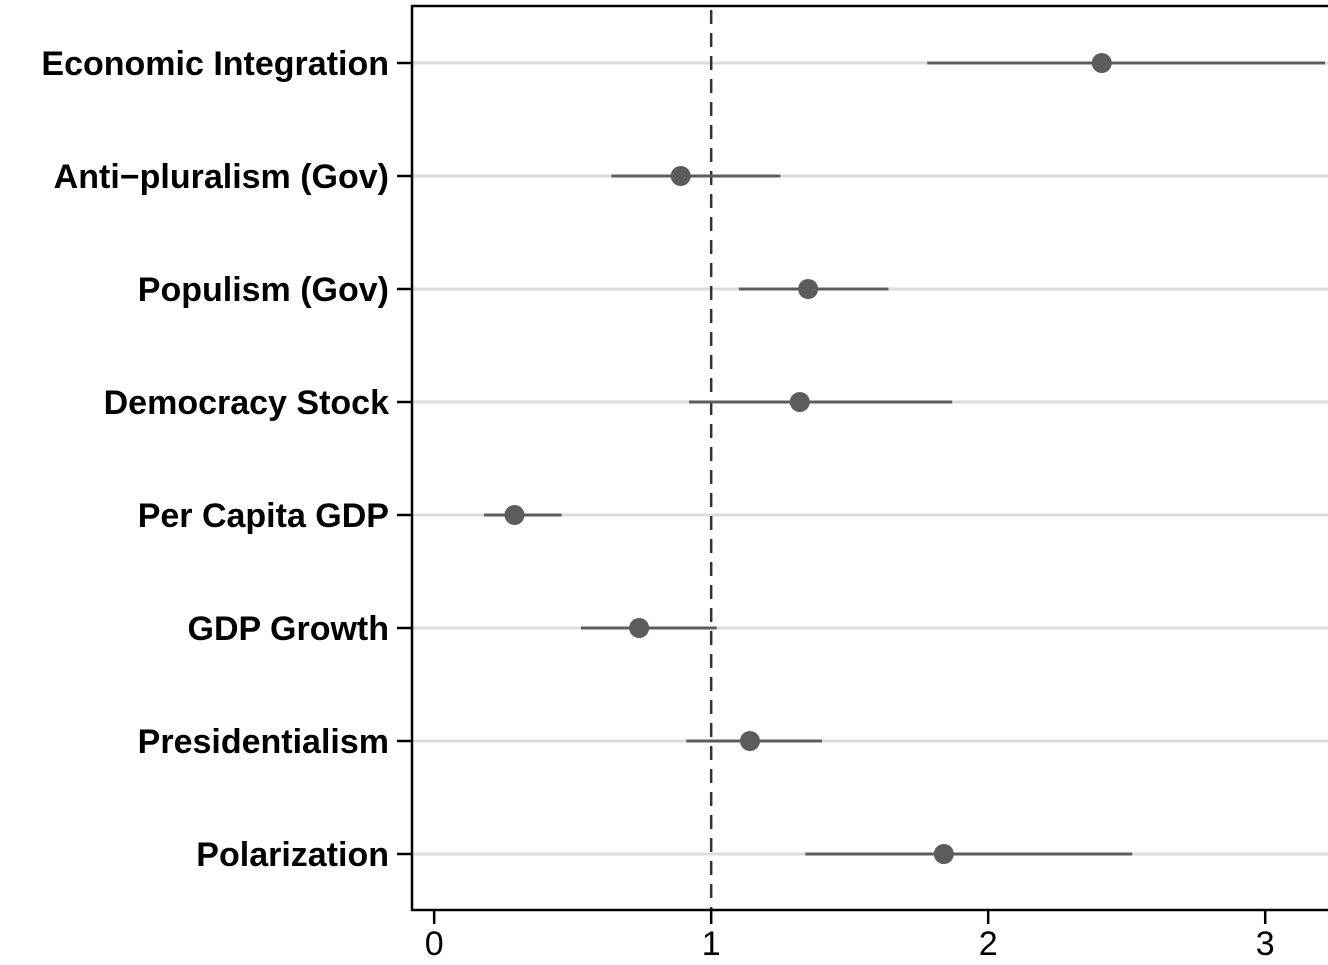 The image size is (1328, 965). What do you see at coordinates (263, 742) in the screenshot?
I see `y-tick-label: Presidentialism` at bounding box center [263, 742].